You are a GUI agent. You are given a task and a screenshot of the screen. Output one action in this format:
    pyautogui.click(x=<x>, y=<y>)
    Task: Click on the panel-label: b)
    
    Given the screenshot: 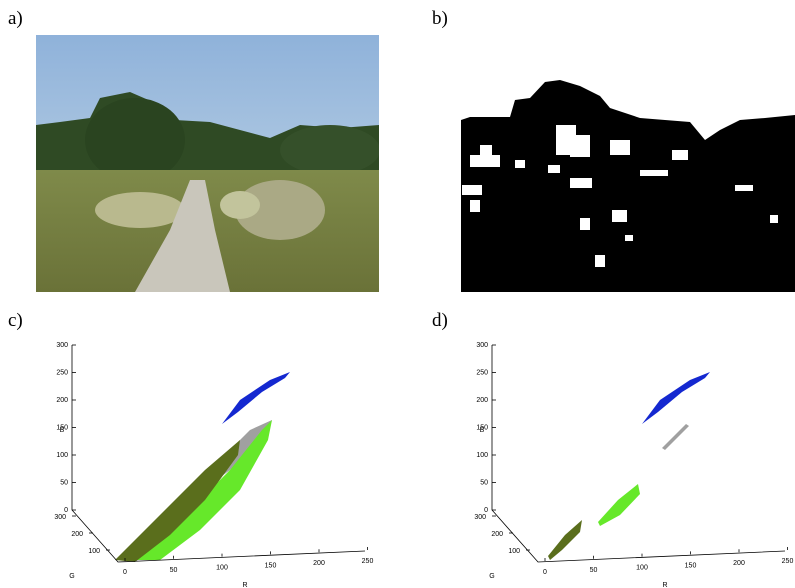 What is the action you would take?
    pyautogui.click(x=440, y=18)
    